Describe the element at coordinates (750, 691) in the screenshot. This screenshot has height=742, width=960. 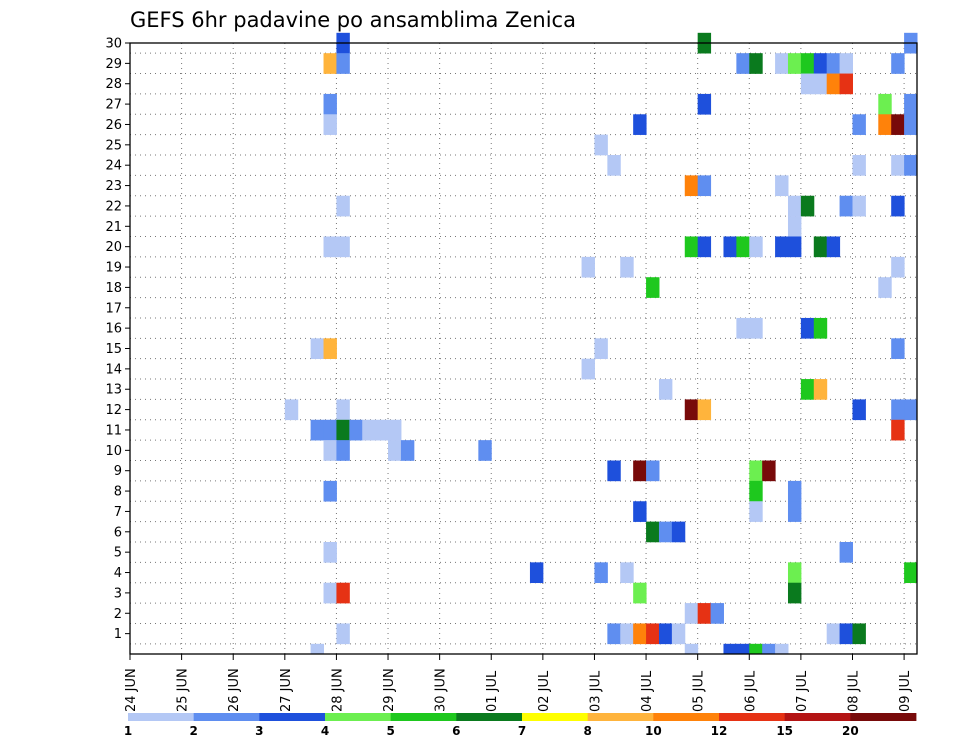
I see `x-tick-label: 06 JUL` at that location.